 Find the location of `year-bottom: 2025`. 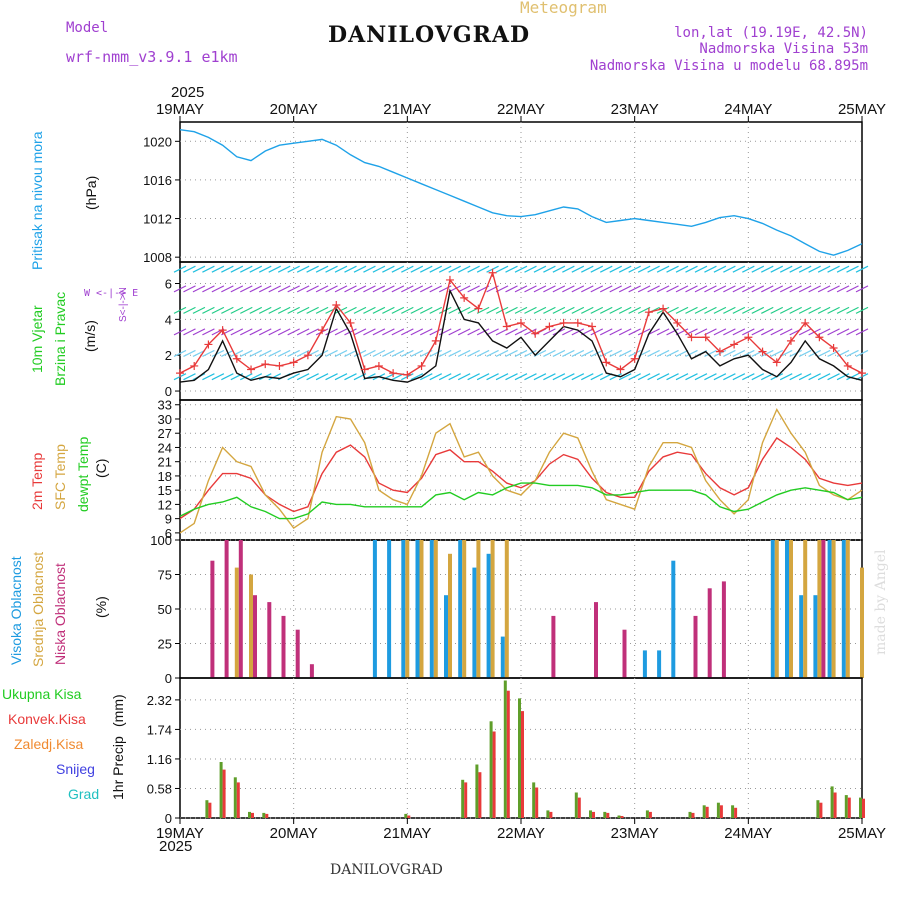

year-bottom: 2025 is located at coordinates (176, 846).